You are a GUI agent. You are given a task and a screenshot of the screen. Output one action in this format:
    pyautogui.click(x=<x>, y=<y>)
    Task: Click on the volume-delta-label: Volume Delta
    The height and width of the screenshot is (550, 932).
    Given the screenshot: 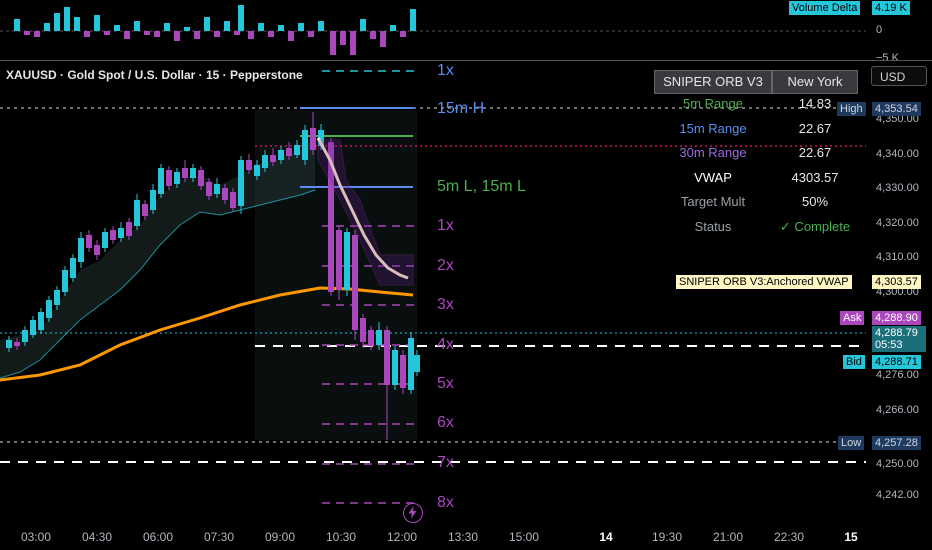 What is the action you would take?
    pyautogui.click(x=825, y=8)
    